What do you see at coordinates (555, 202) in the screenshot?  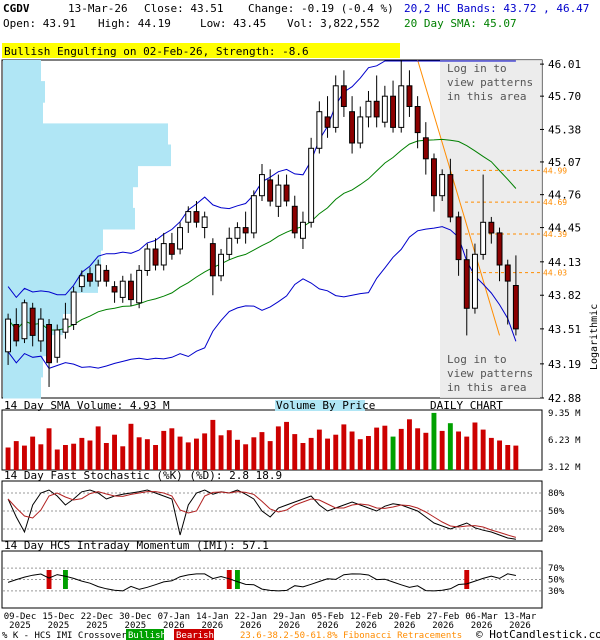 I see `fib-label: 44.69` at bounding box center [555, 202].